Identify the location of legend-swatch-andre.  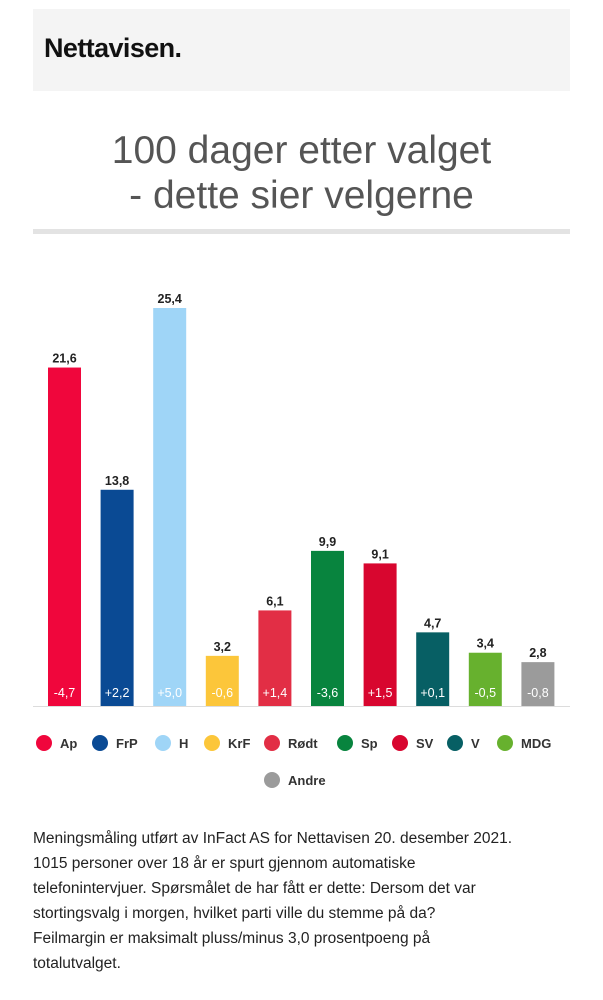
(272, 780).